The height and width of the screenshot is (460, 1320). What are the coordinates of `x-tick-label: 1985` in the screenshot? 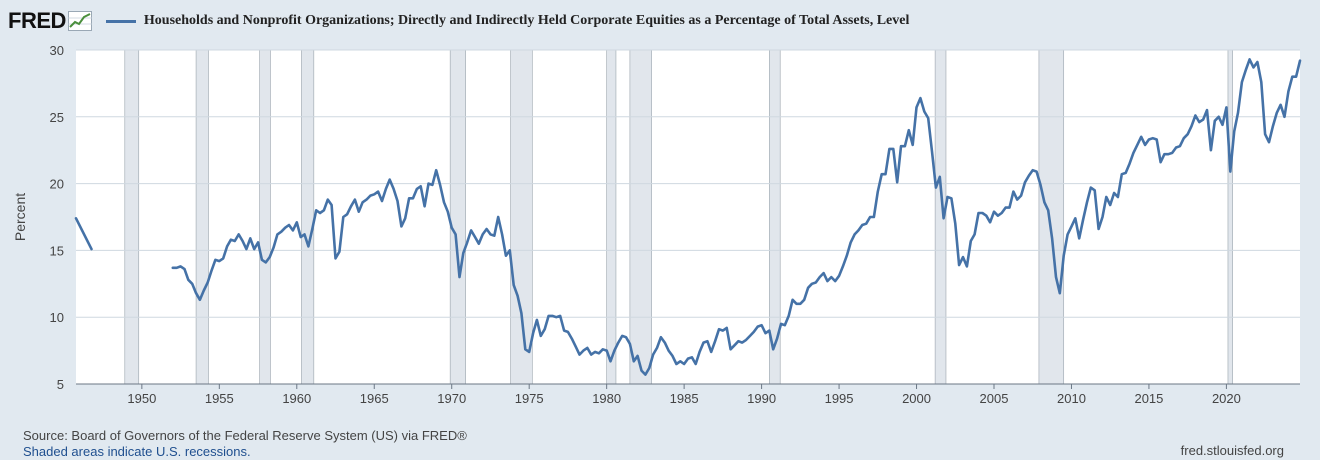 It's located at (684, 398).